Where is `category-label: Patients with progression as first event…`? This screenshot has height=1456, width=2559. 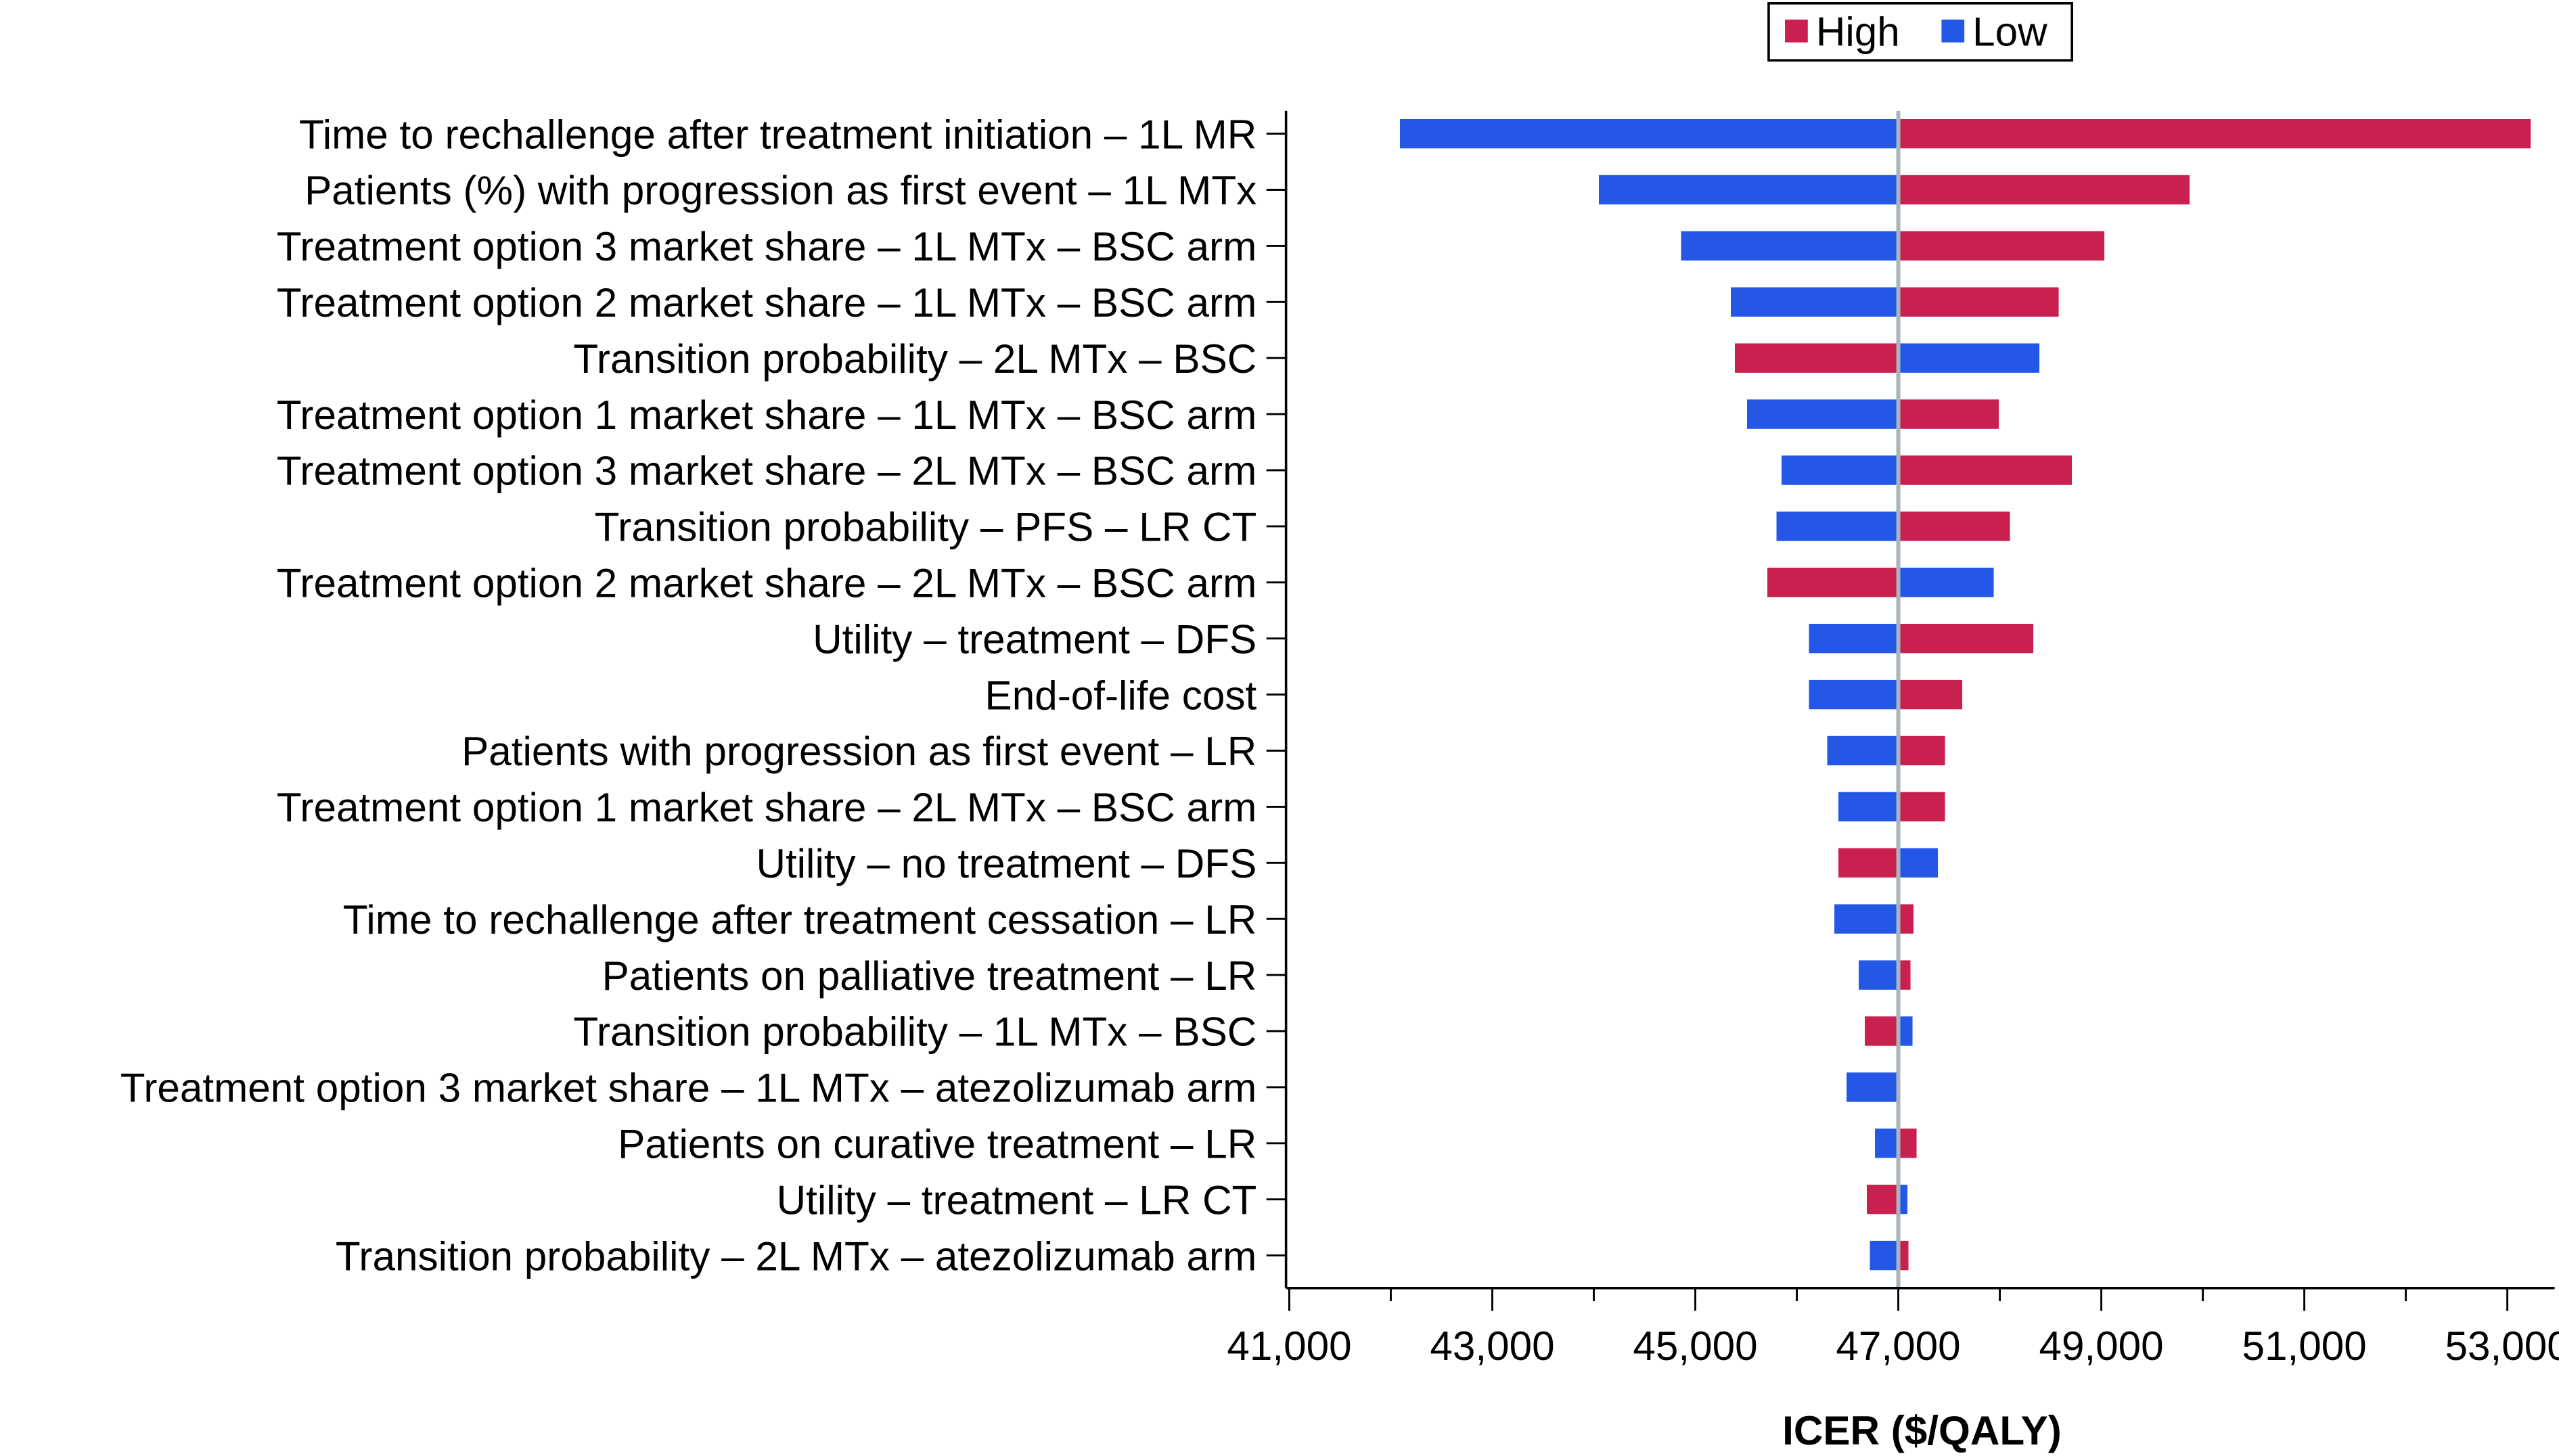 category-label: Patients with progression as first event… is located at coordinates (858, 751).